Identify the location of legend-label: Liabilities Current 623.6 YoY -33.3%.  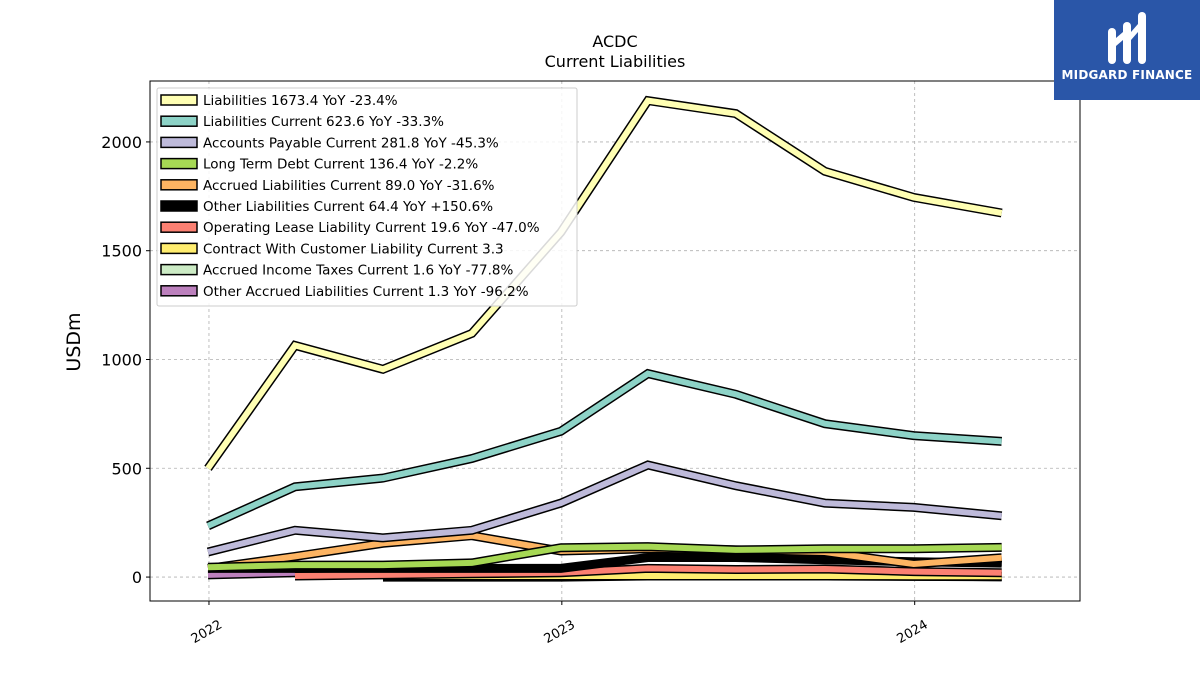
(323, 122).